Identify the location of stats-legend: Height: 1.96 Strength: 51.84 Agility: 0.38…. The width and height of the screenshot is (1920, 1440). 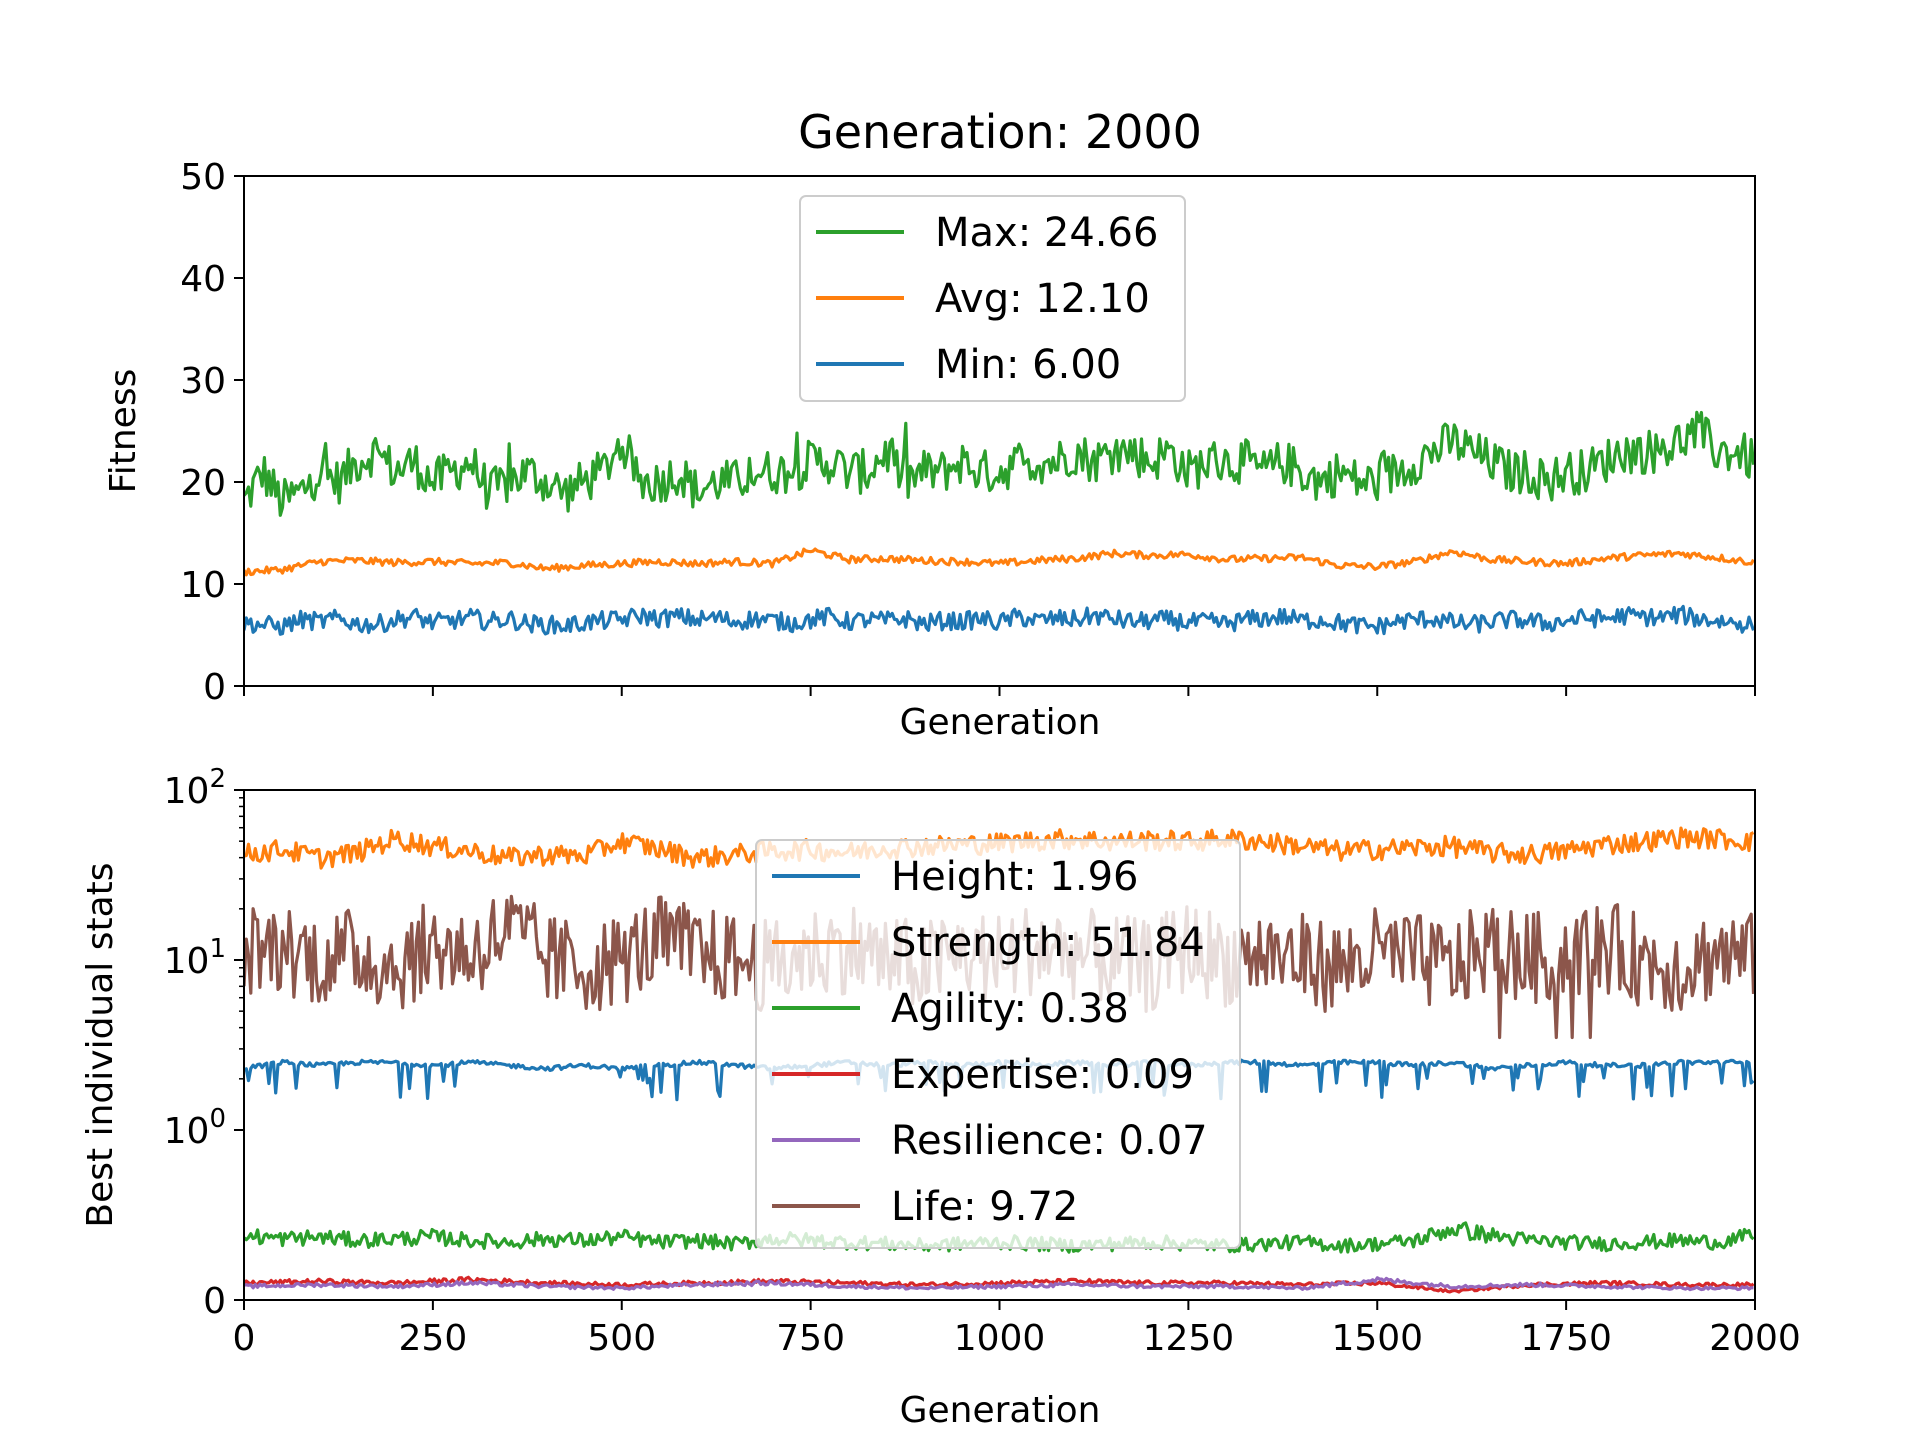
(998, 1044).